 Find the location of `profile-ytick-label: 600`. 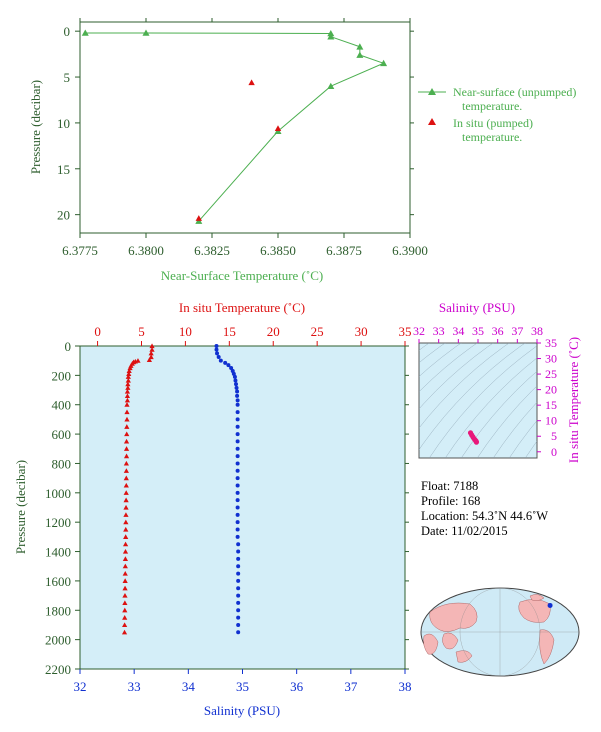

profile-ytick-label: 600 is located at coordinates (62, 434).